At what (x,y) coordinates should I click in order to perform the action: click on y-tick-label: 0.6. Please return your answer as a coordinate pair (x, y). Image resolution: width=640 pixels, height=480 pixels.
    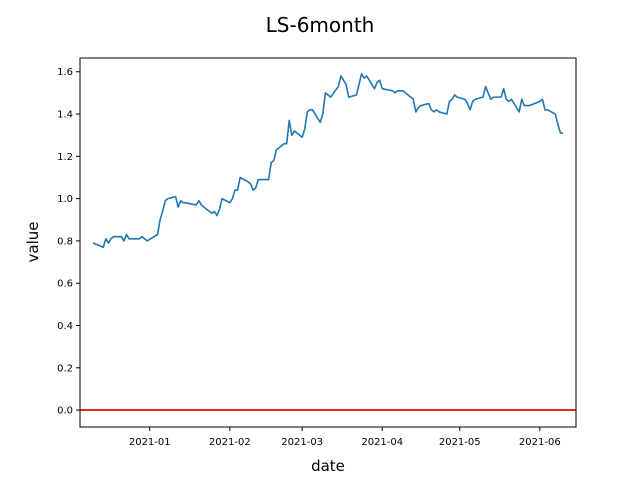
    Looking at the image, I should click on (65, 284).